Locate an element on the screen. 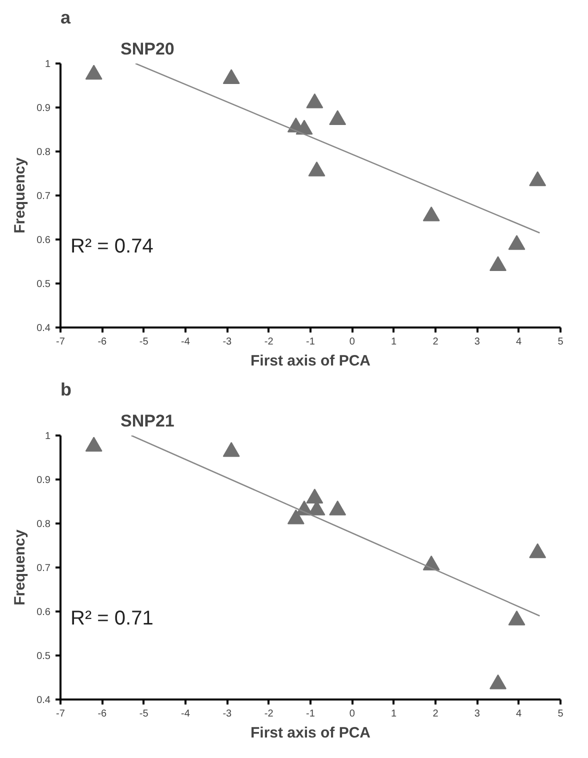 The width and height of the screenshot is (588, 758). chart-title: SNP21 is located at coordinates (147, 421).